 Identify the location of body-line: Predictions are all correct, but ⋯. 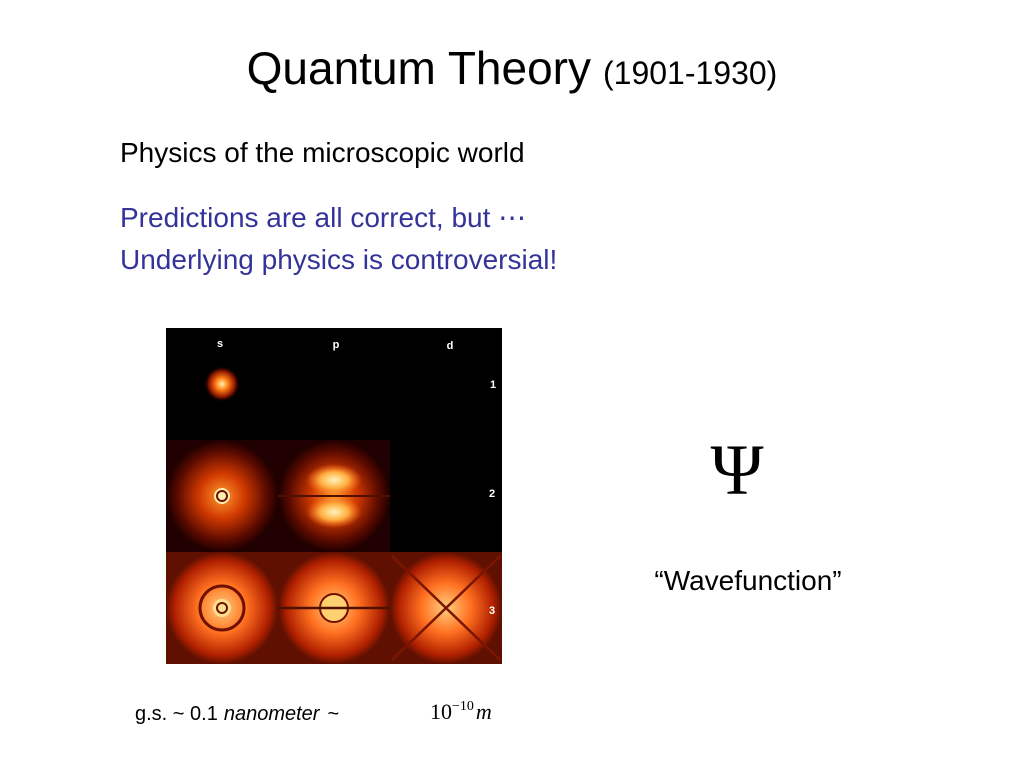
(323, 217).